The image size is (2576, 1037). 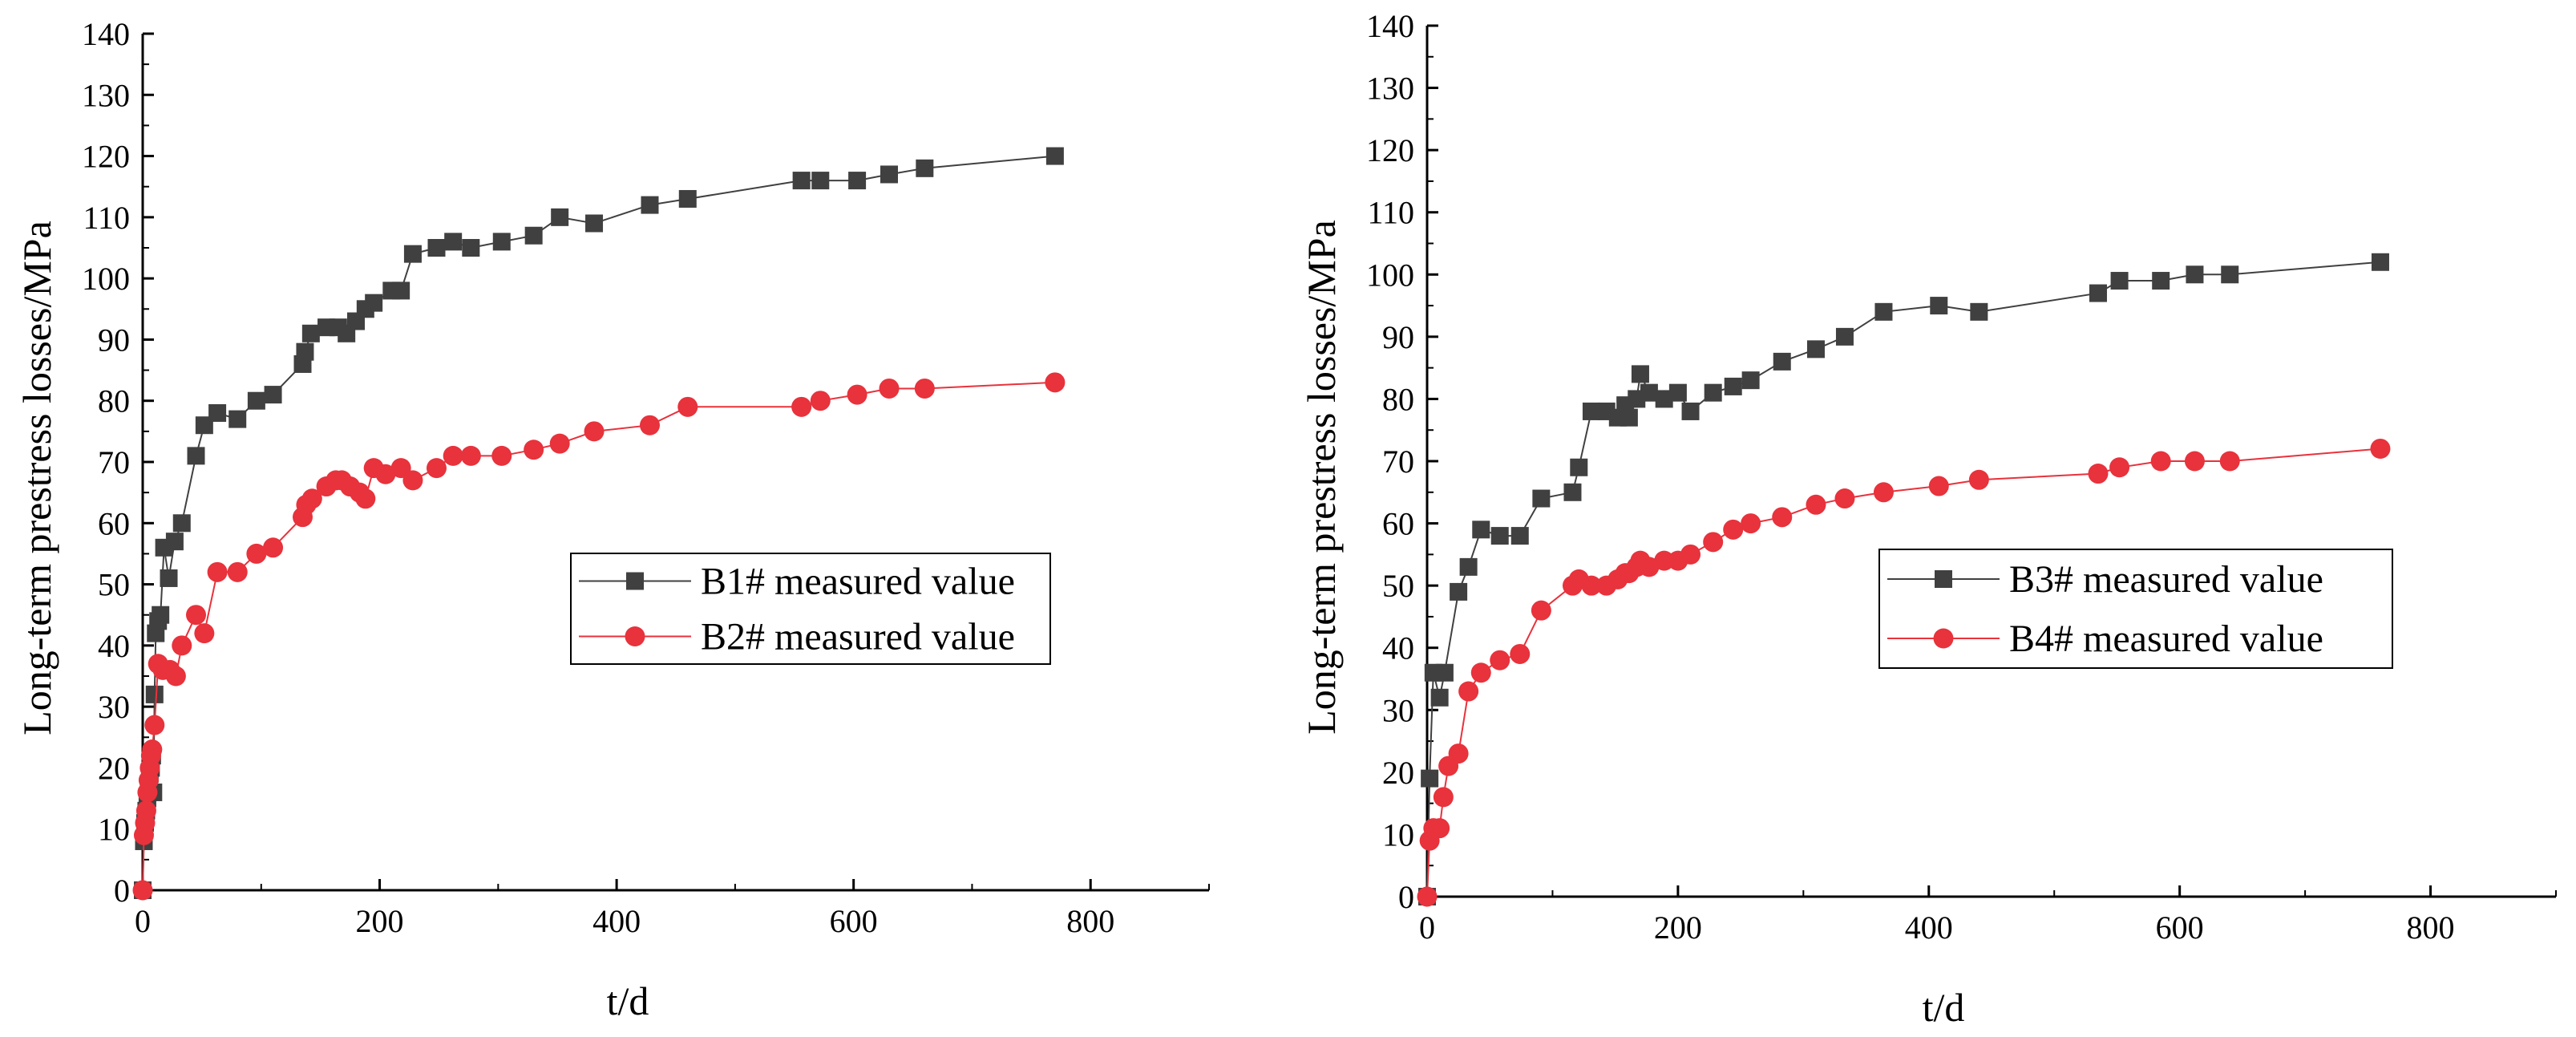 What do you see at coordinates (114, 585) in the screenshot?
I see `y-tick-label: 50` at bounding box center [114, 585].